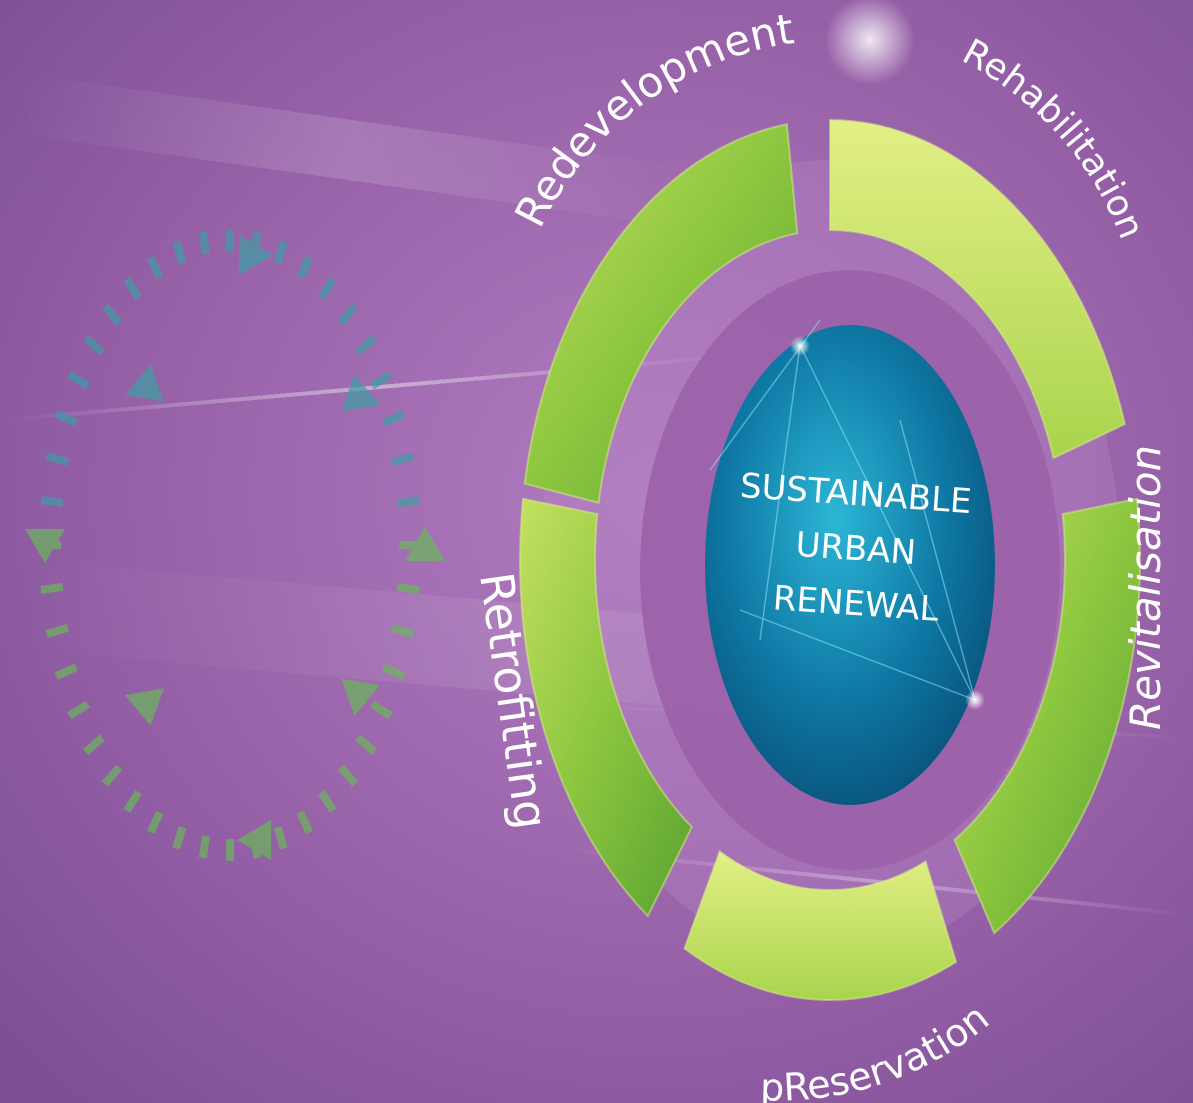 This screenshot has height=1103, width=1193. What do you see at coordinates (977, 289) in the screenshot?
I see `ring-segment-rehabilitation` at bounding box center [977, 289].